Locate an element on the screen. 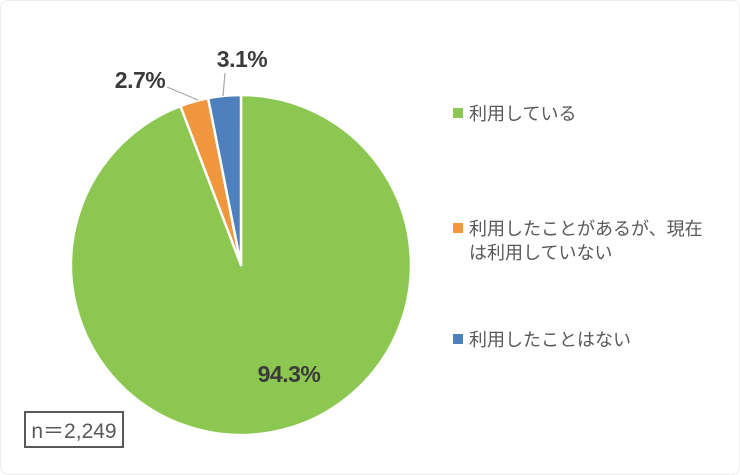 The height and width of the screenshot is (475, 740). legend-swatch-orange is located at coordinates (458, 228).